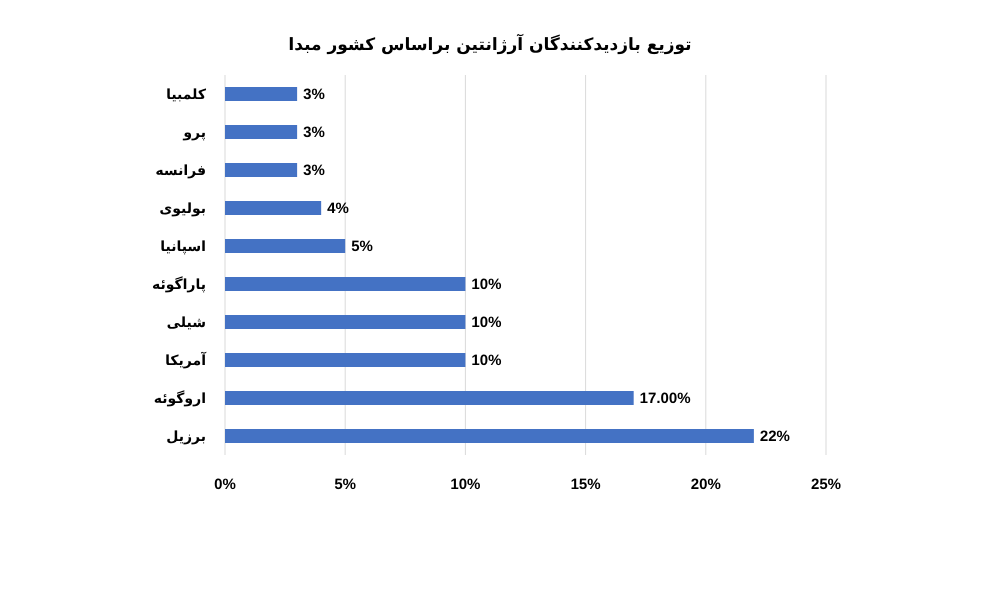 This screenshot has height=600, width=1000. What do you see at coordinates (225, 484) in the screenshot?
I see `x-tick-label: 0%` at bounding box center [225, 484].